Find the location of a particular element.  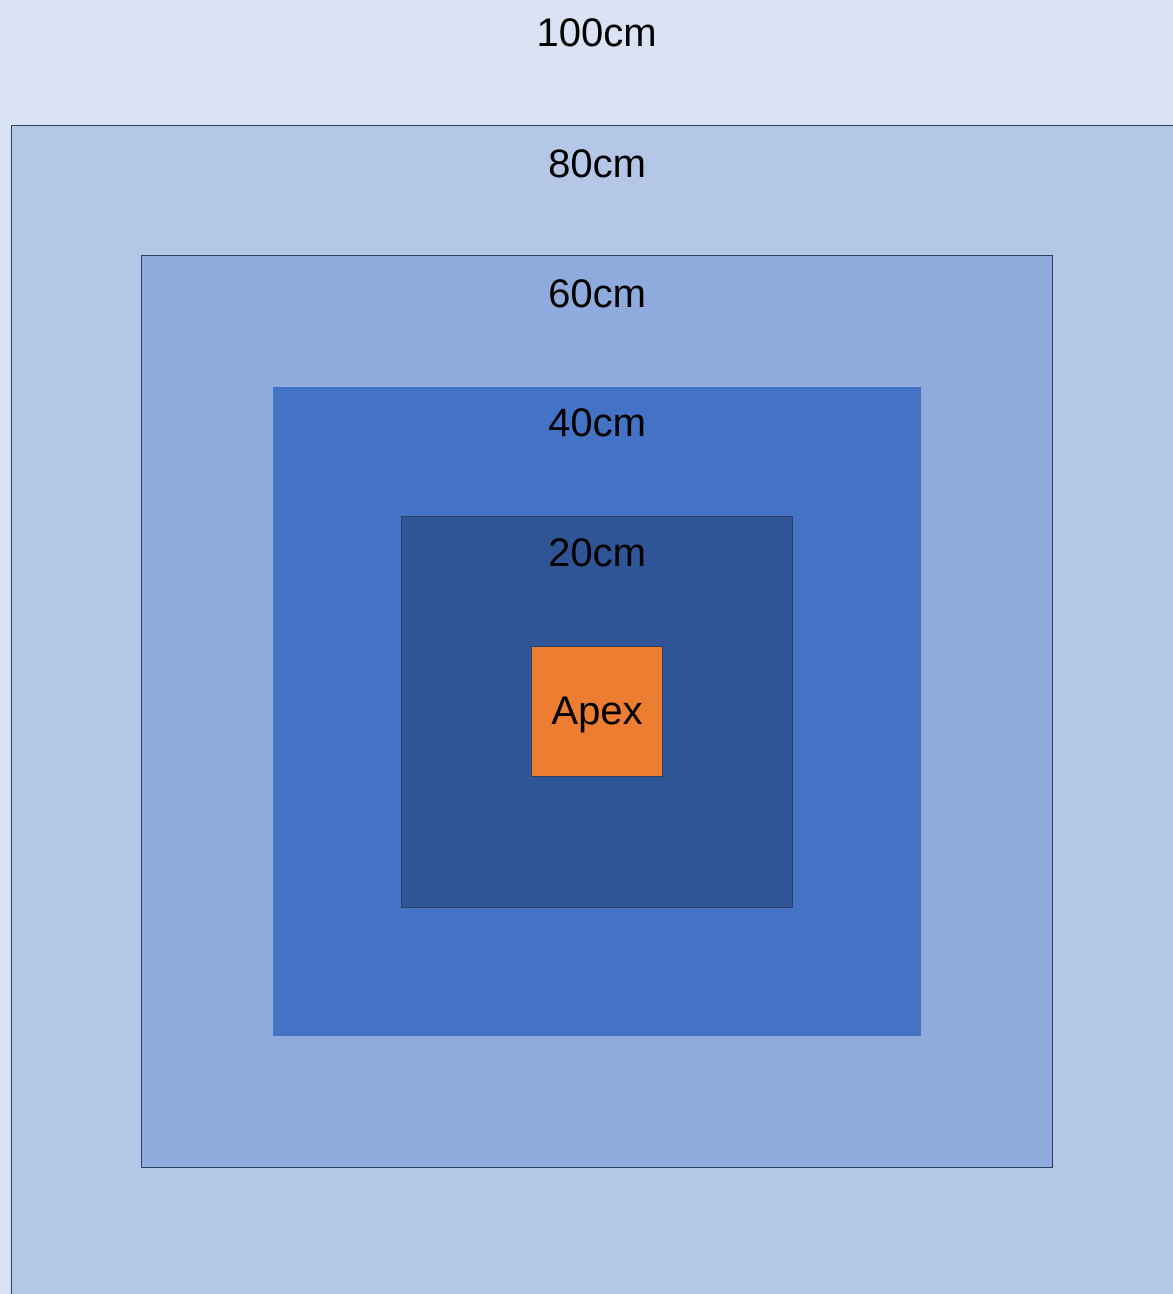

zone-20cm-label: 20cm is located at coordinates (597, 553).